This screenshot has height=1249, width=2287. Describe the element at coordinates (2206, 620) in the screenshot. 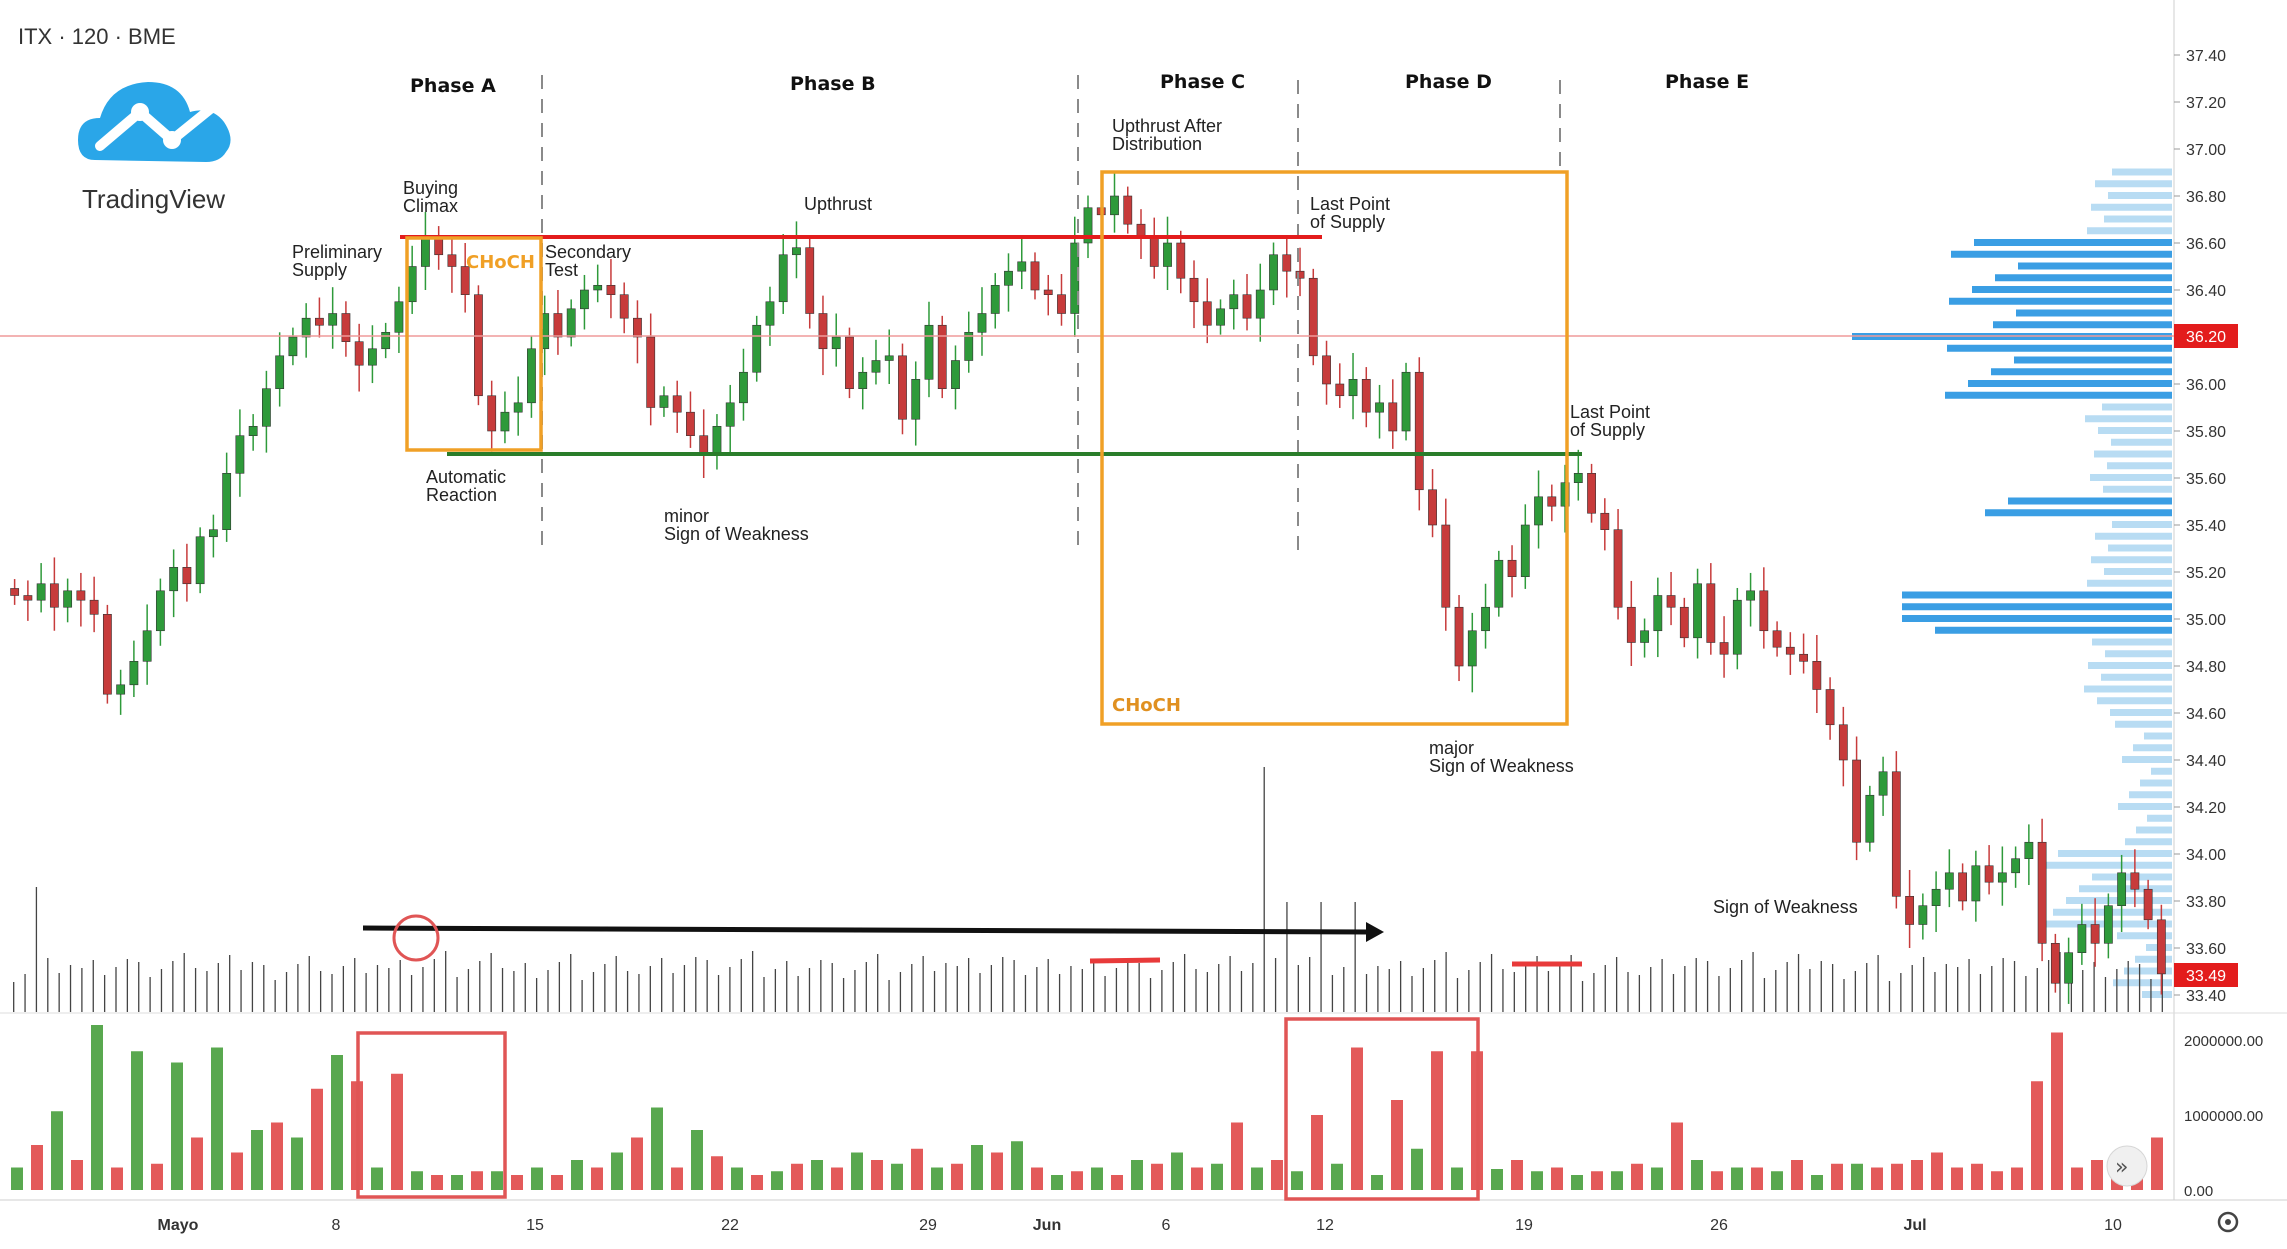

I see `price-tick-label: 35.00` at that location.